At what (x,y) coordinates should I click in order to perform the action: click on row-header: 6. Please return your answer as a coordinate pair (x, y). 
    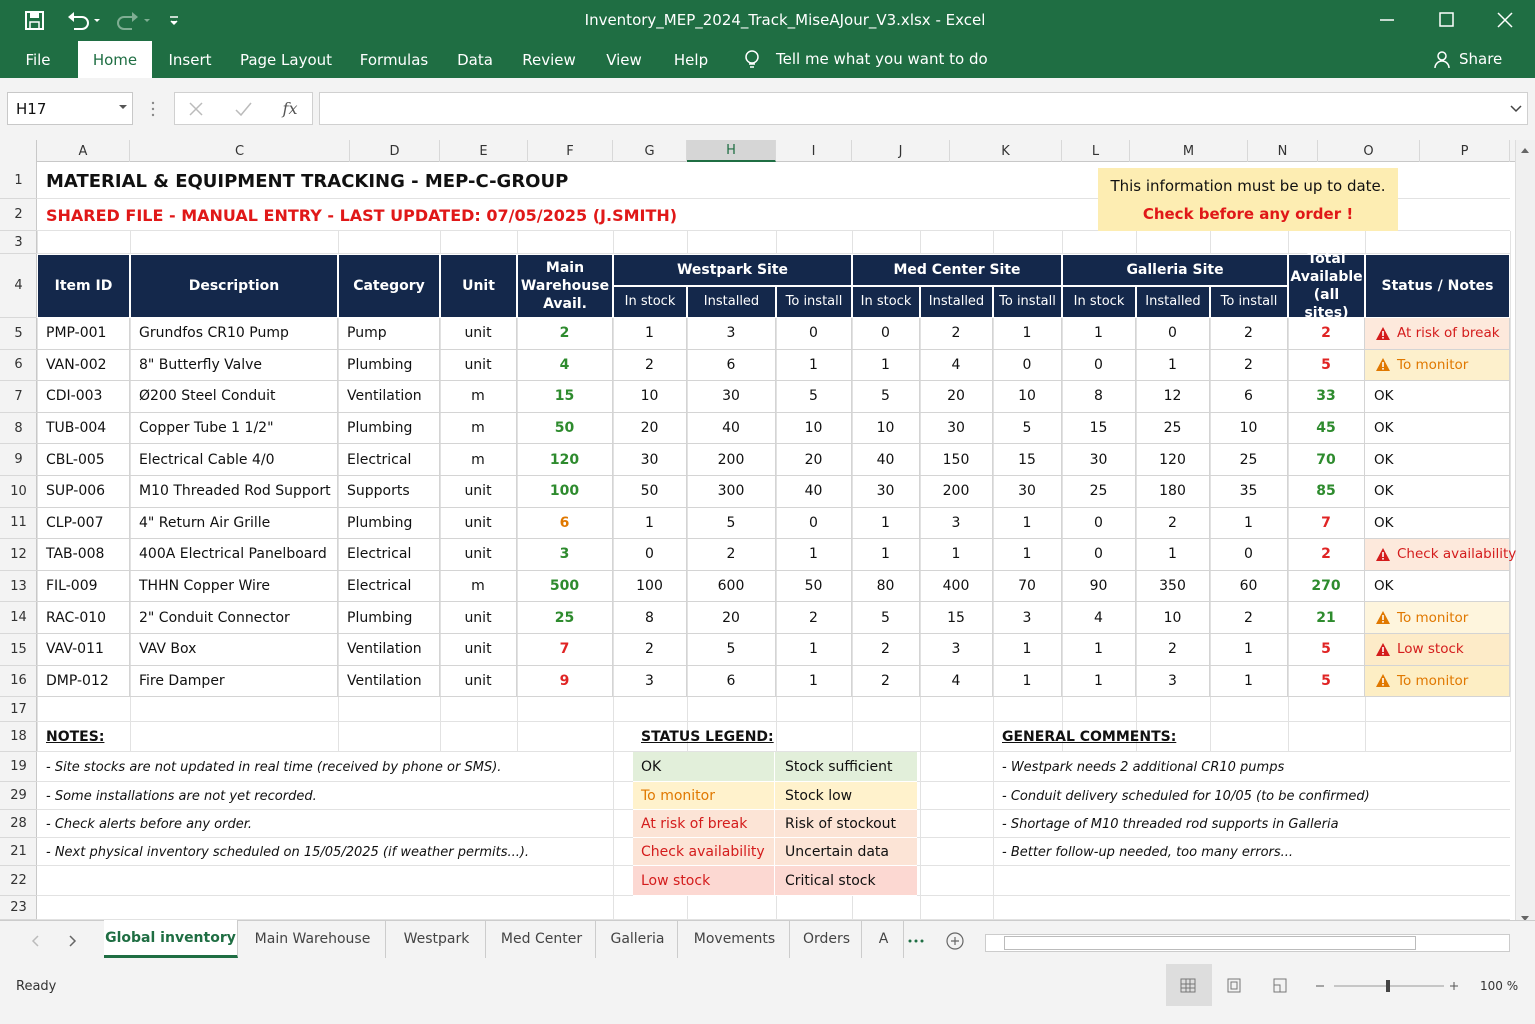
    Looking at the image, I should click on (18, 366).